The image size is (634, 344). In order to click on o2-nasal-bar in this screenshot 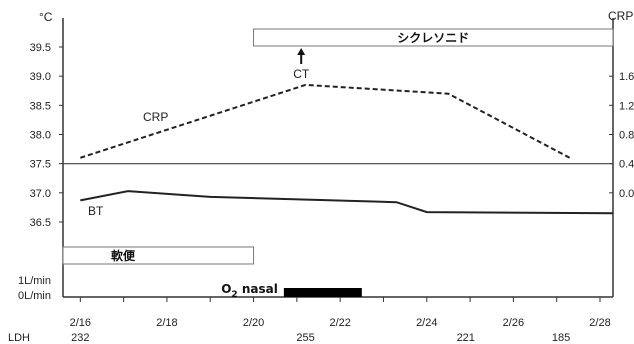, I will do `click(322, 292)`.